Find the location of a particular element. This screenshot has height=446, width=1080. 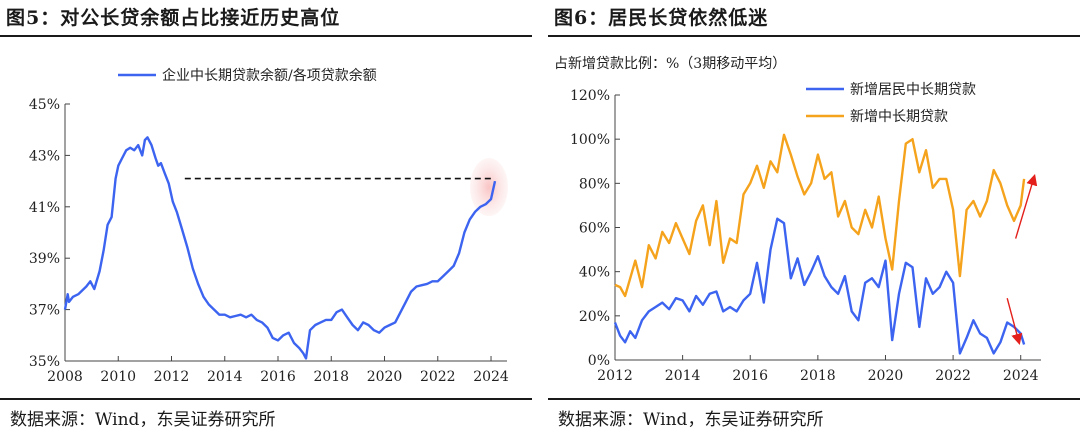

fig6-x-tick-label: 2024 is located at coordinates (1021, 376).